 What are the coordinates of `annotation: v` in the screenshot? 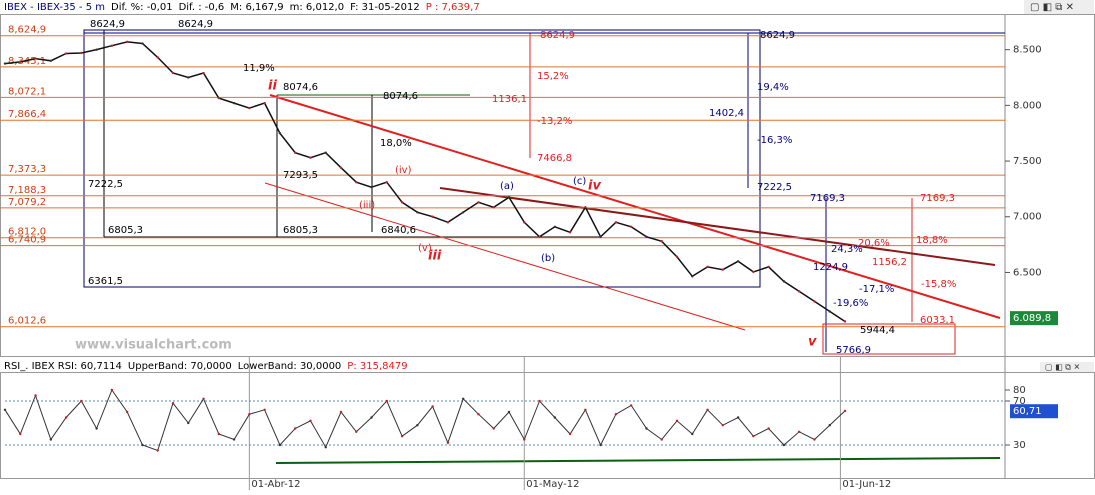 It's located at (812, 342).